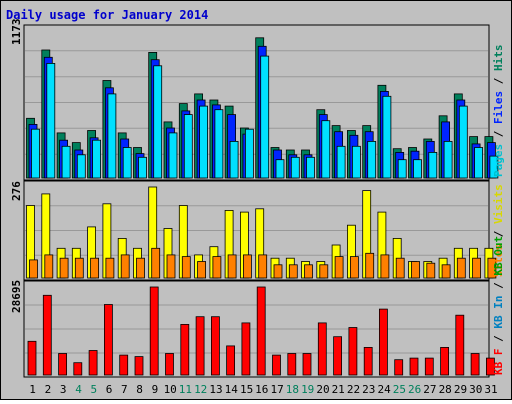  What do you see at coordinates (322, 389) in the screenshot?
I see `x-label-day-20: 20` at bounding box center [322, 389].